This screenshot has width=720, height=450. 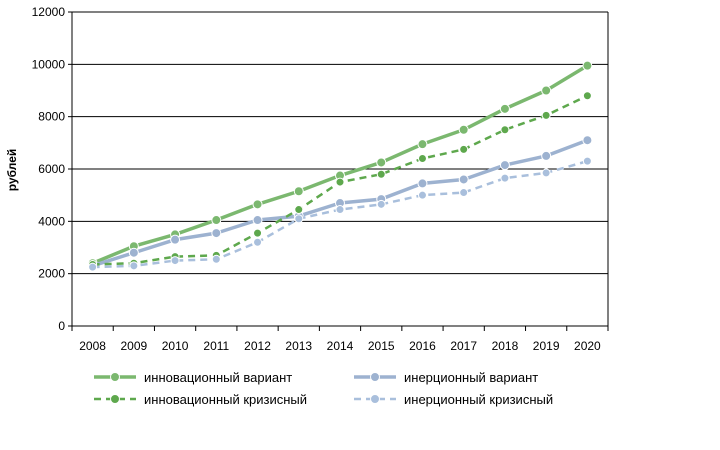 What do you see at coordinates (49, 64) in the screenshot?
I see `y-tick-label: 10000` at bounding box center [49, 64].